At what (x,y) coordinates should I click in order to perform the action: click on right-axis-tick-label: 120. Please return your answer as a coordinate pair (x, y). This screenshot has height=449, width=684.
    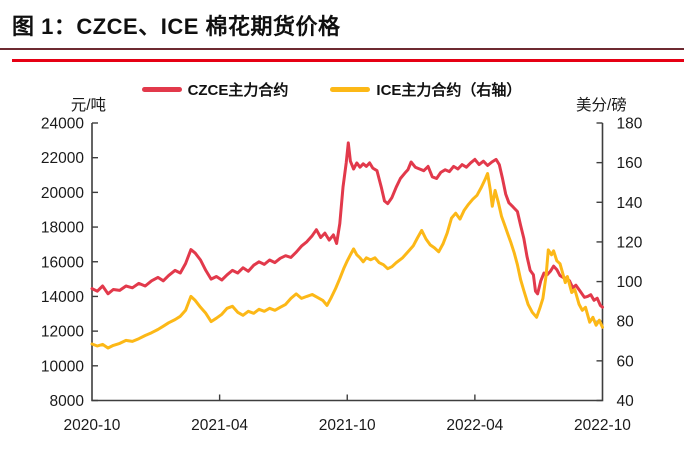
    Looking at the image, I should click on (630, 242).